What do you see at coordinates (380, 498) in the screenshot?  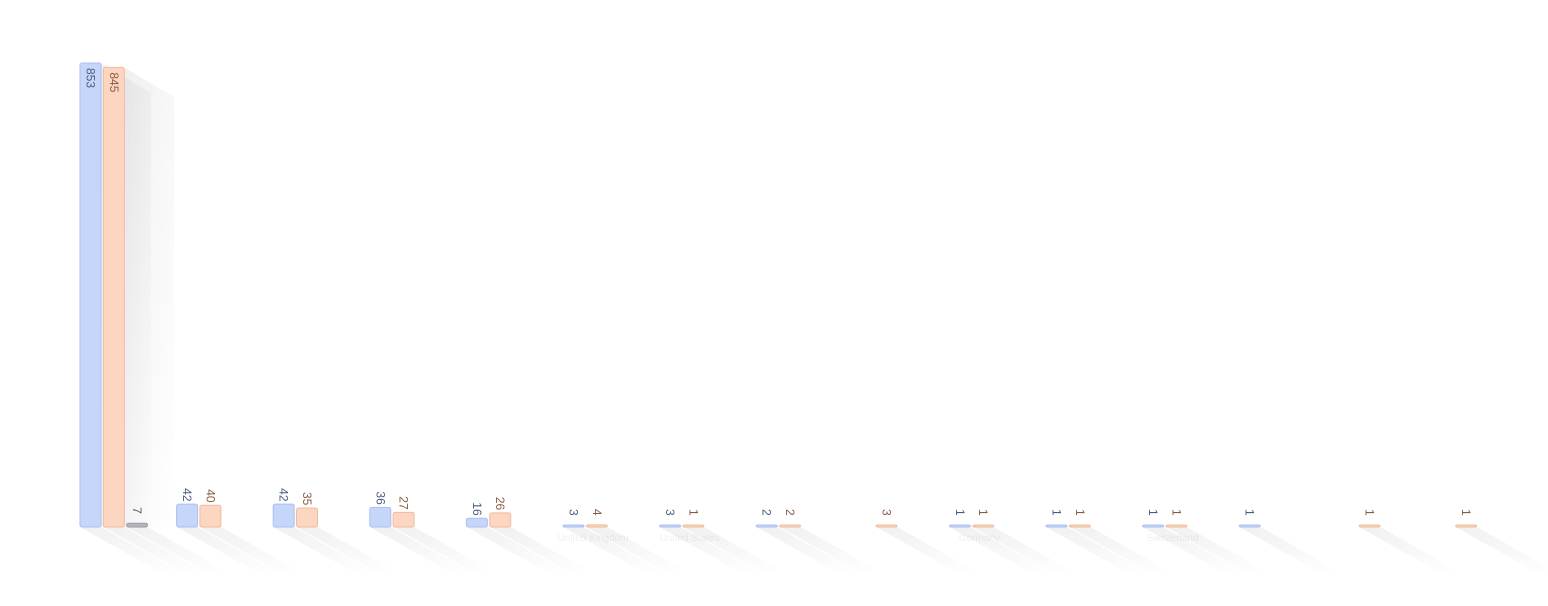 I see `value-label: 36` at bounding box center [380, 498].